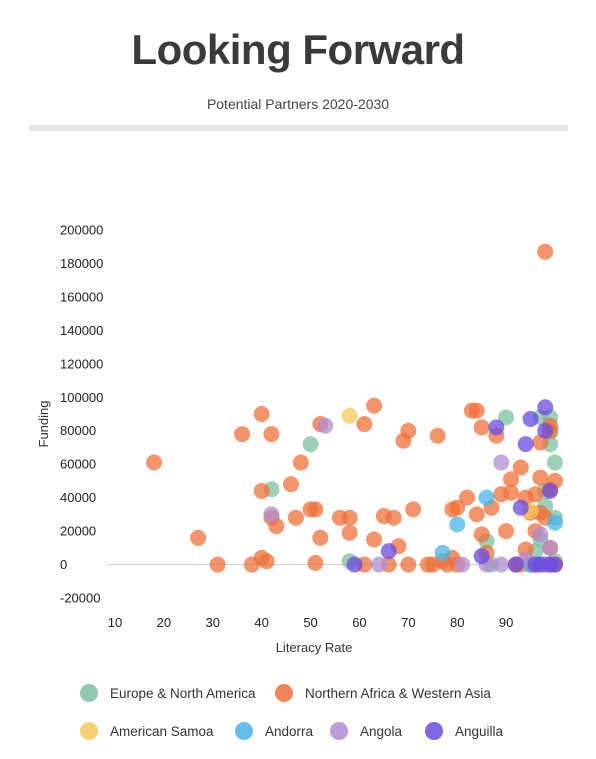 Image resolution: width=596 pixels, height=759 pixels. I want to click on legend-item: Anguilla, so click(464, 731).